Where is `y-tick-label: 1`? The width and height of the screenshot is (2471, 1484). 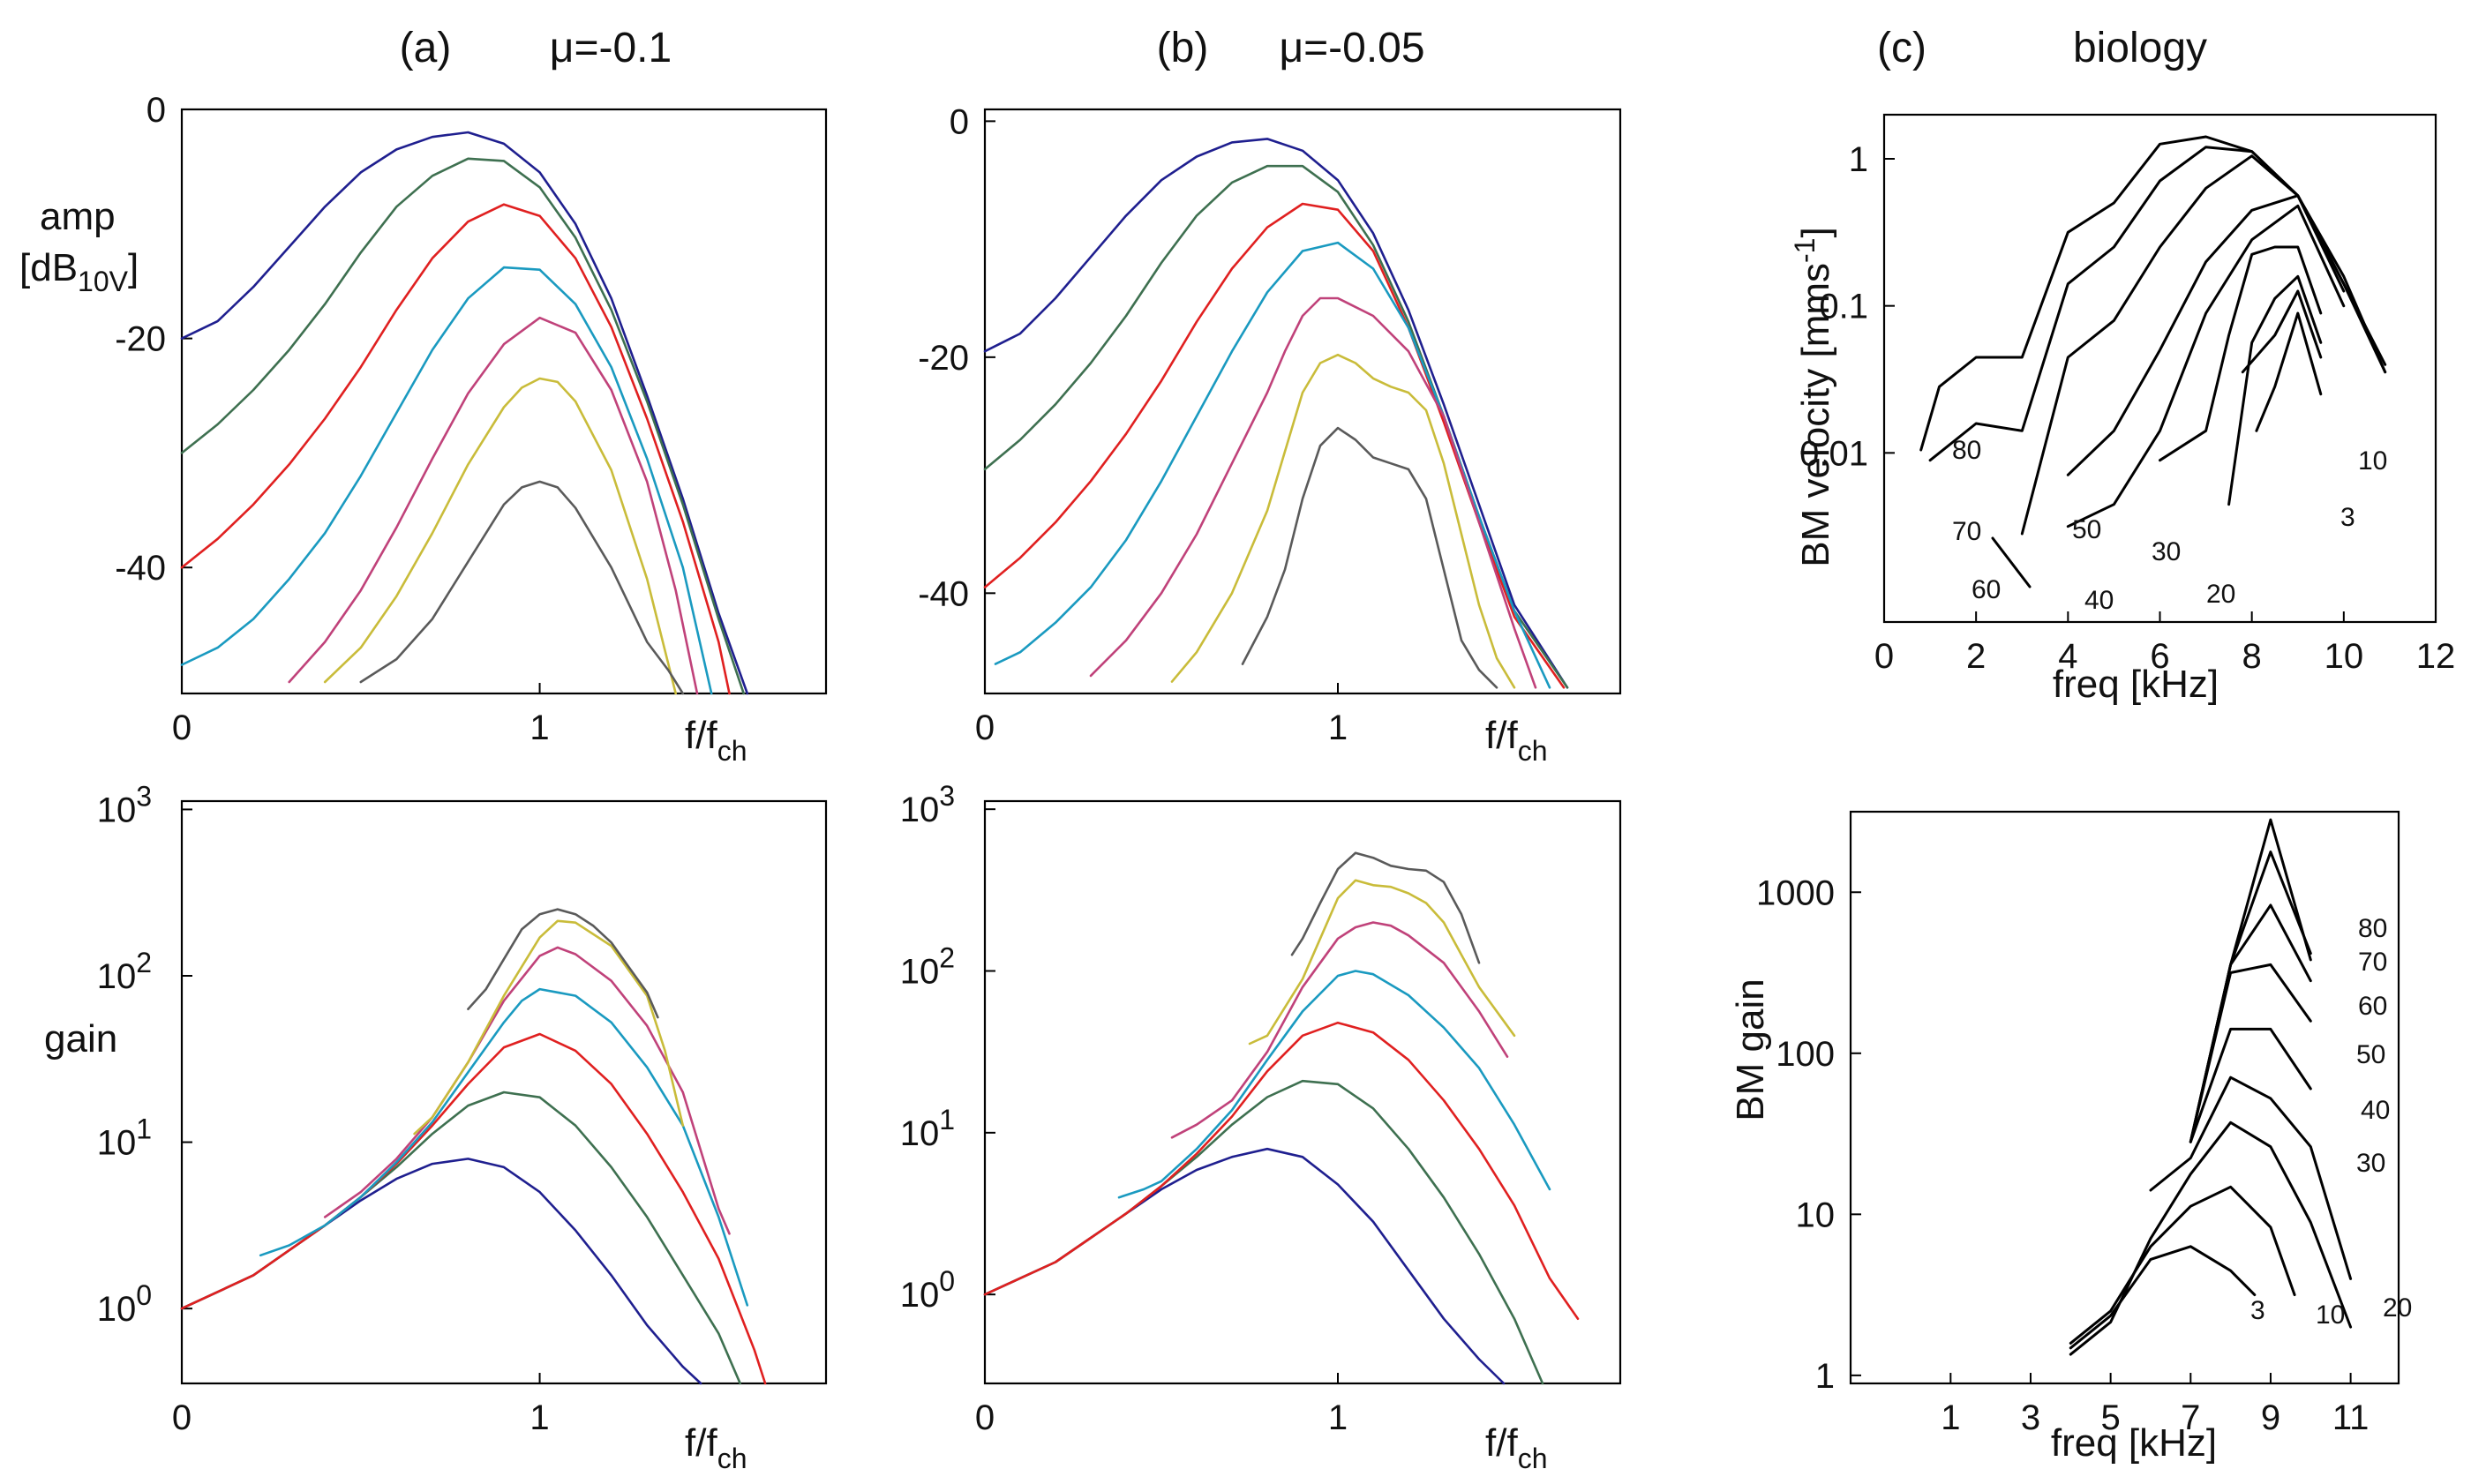 y-tick-label: 1 is located at coordinates (1825, 1376).